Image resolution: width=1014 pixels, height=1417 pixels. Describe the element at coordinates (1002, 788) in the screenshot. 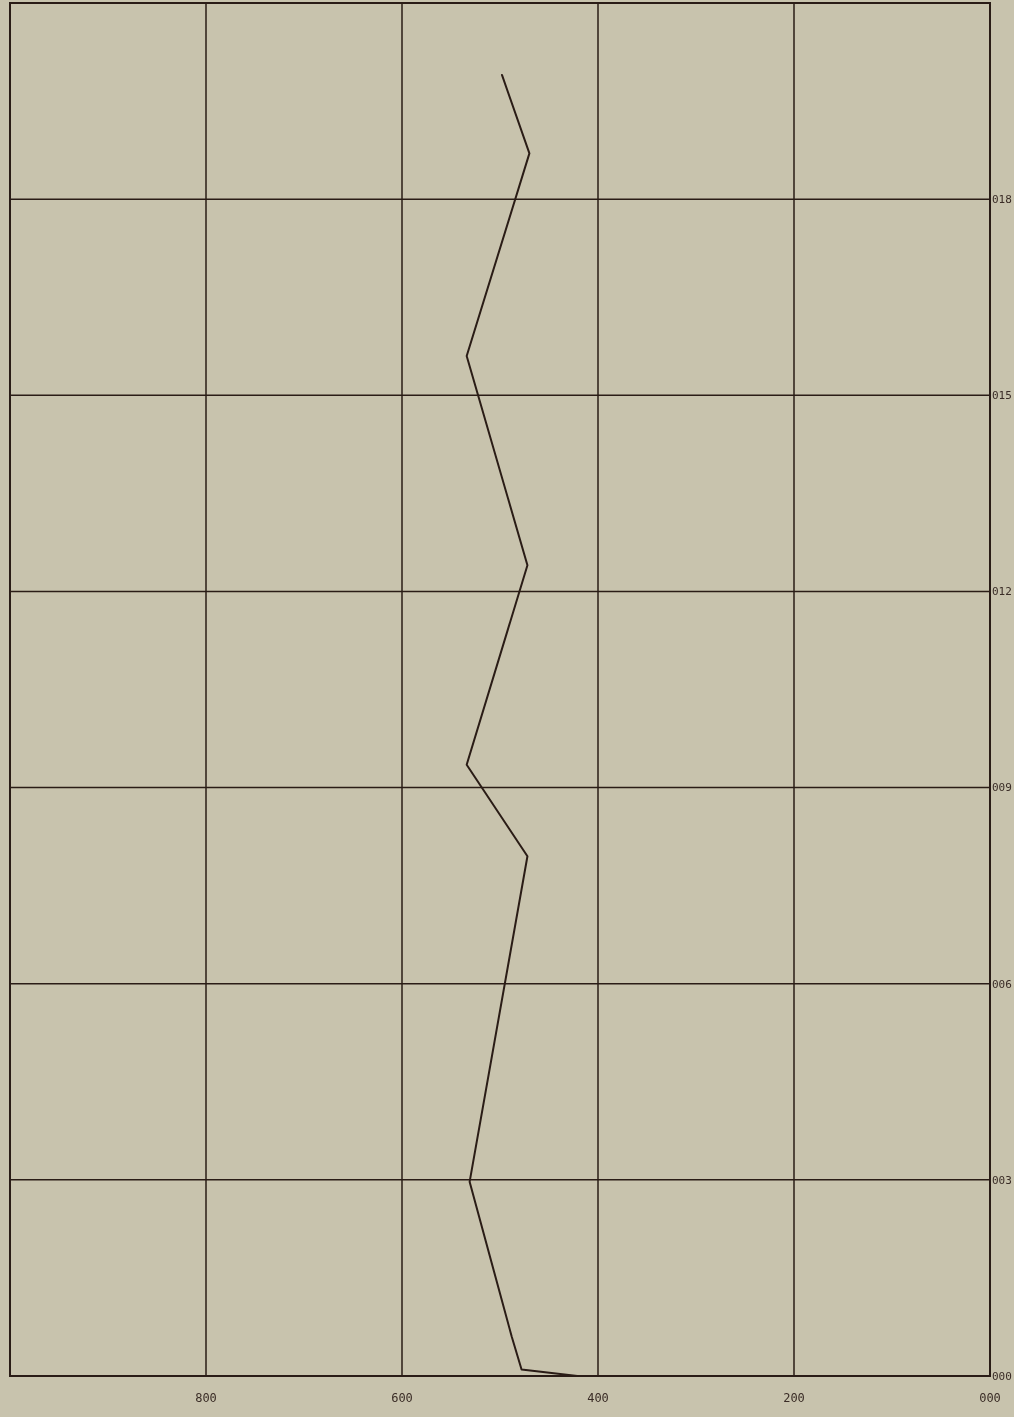

I see `y-tick-label: 009` at that location.